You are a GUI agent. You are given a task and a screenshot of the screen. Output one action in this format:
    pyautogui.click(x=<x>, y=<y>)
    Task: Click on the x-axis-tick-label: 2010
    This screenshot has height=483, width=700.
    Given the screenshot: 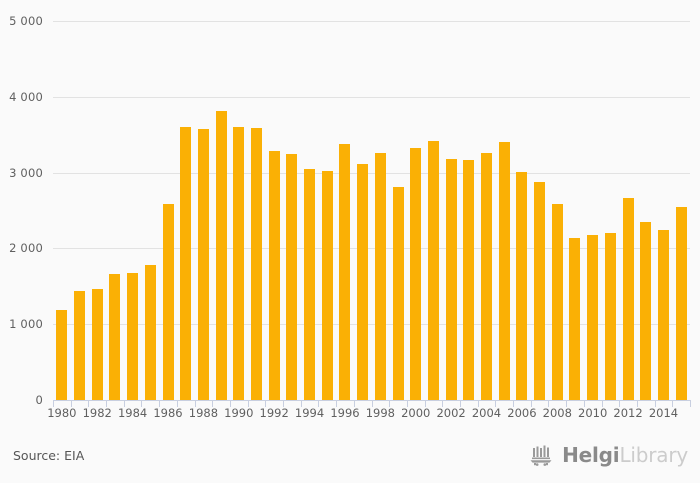 What is the action you would take?
    pyautogui.click(x=593, y=413)
    